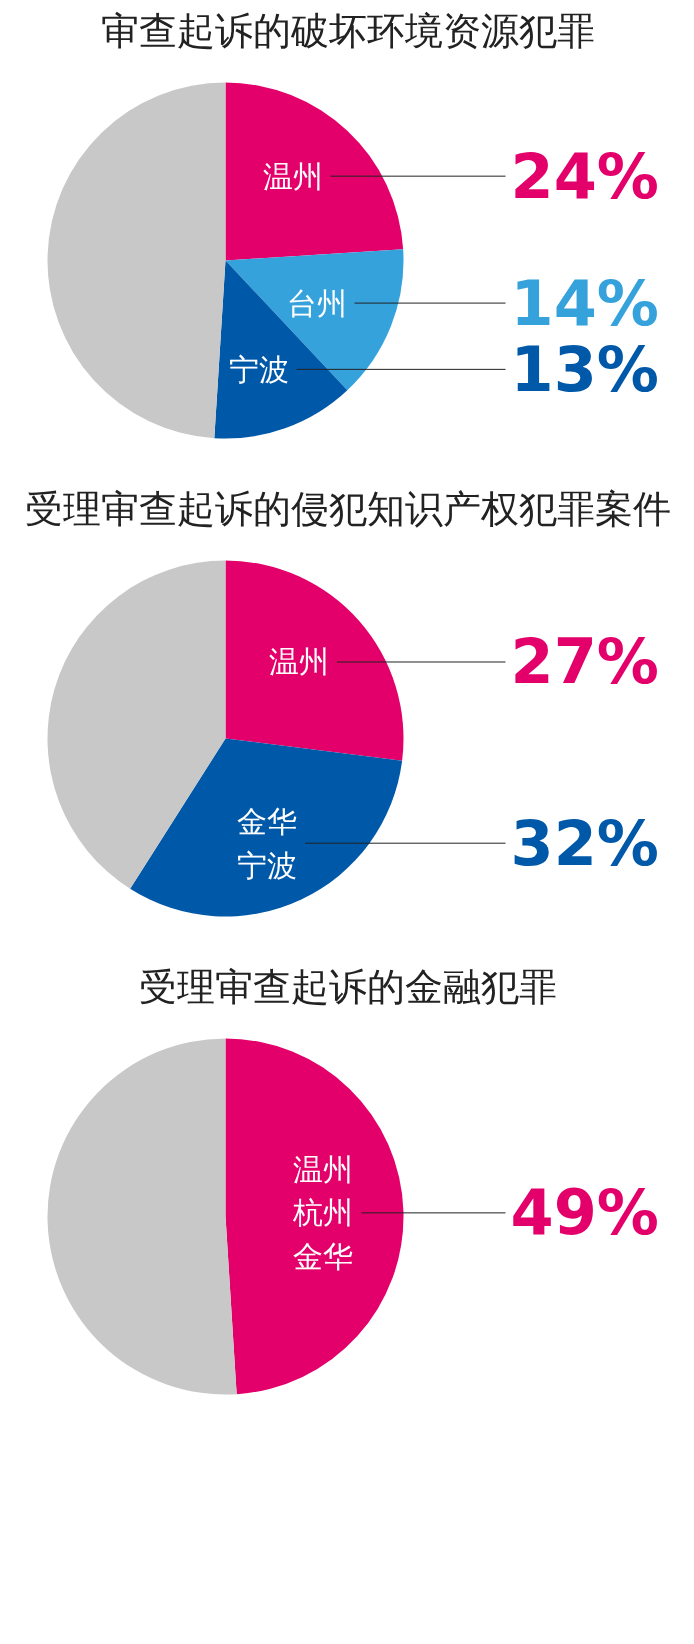 The image size is (694, 1644). Describe the element at coordinates (347, 30) in the screenshot. I see `chart-title: 审查起诉的破坏环境资源犯罪` at that location.